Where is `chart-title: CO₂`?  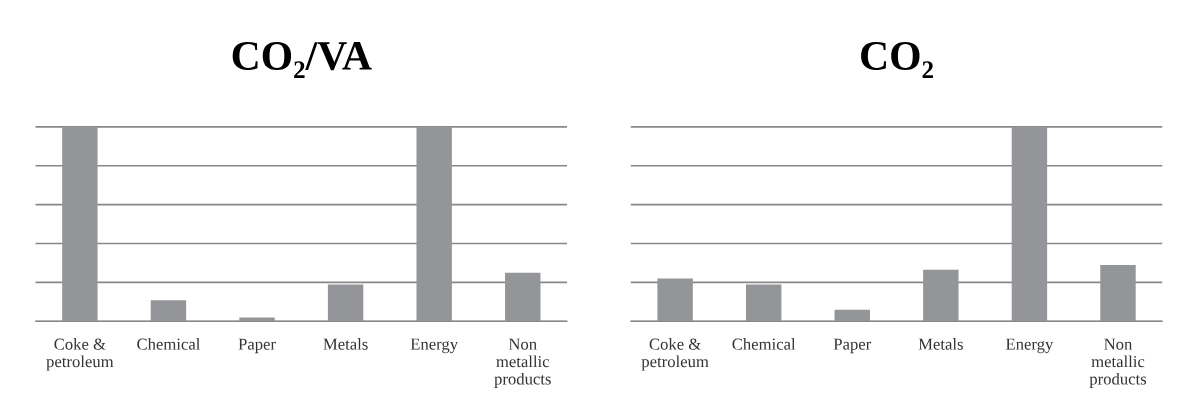
chart-title: CO₂ is located at coordinates (897, 59).